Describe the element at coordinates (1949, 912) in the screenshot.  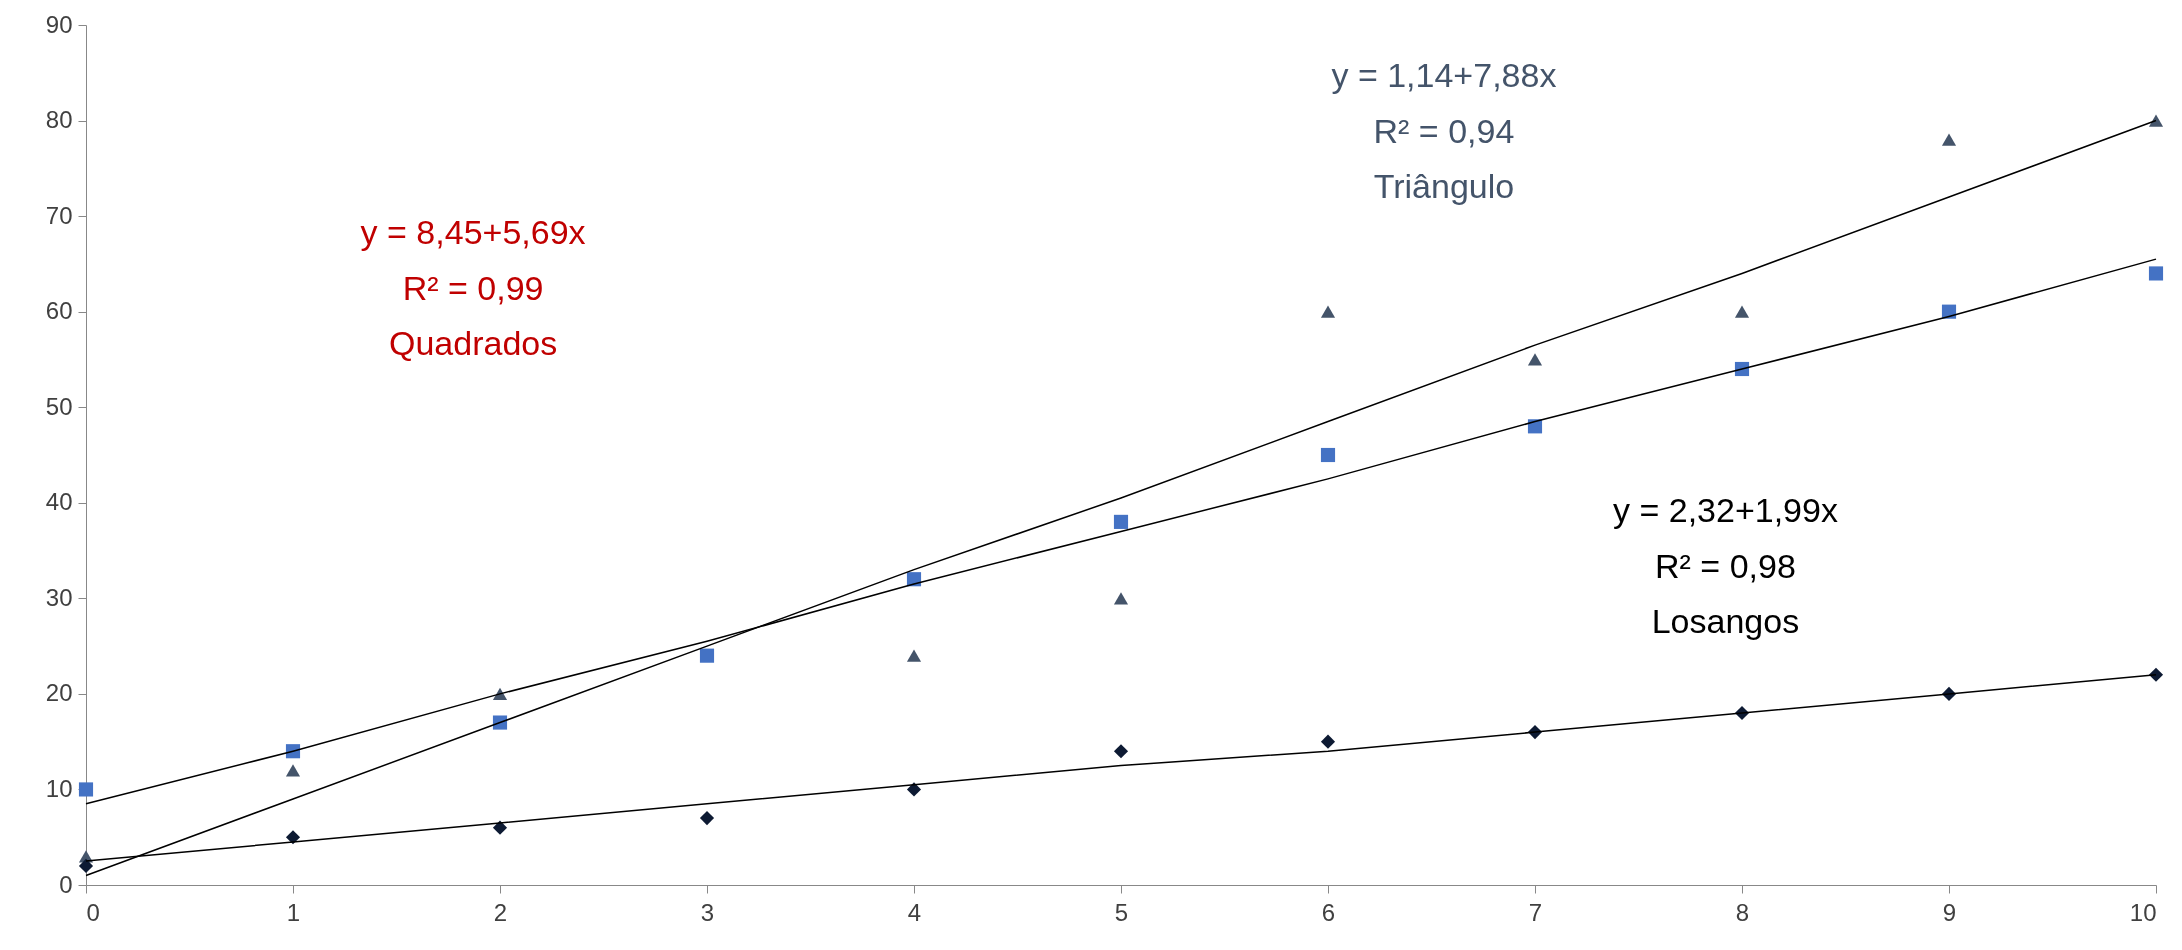
I see `x-tick-label: 9` at that location.